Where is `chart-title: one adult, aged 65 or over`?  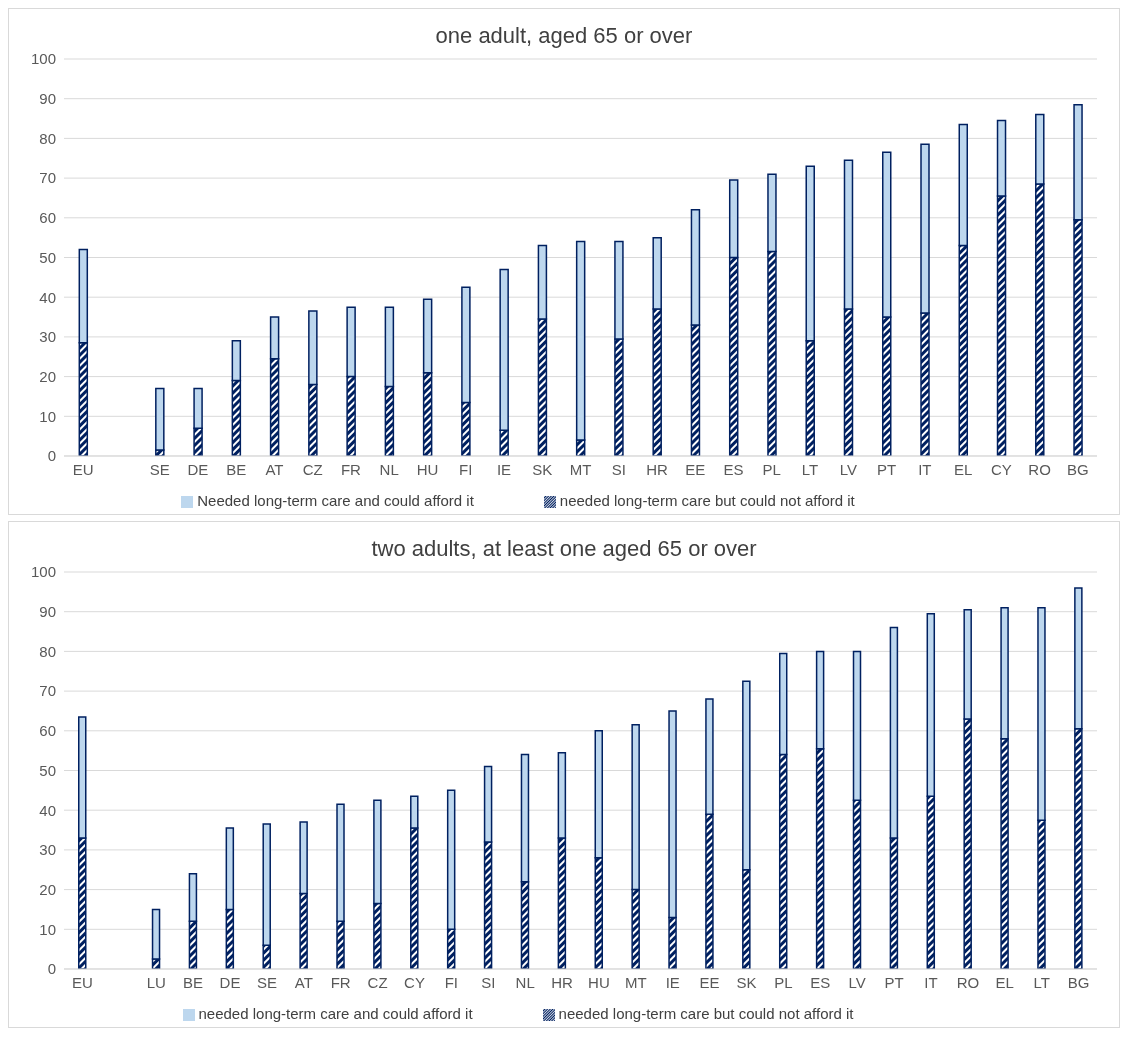
chart-title: one adult, aged 65 or over is located at coordinates (564, 35).